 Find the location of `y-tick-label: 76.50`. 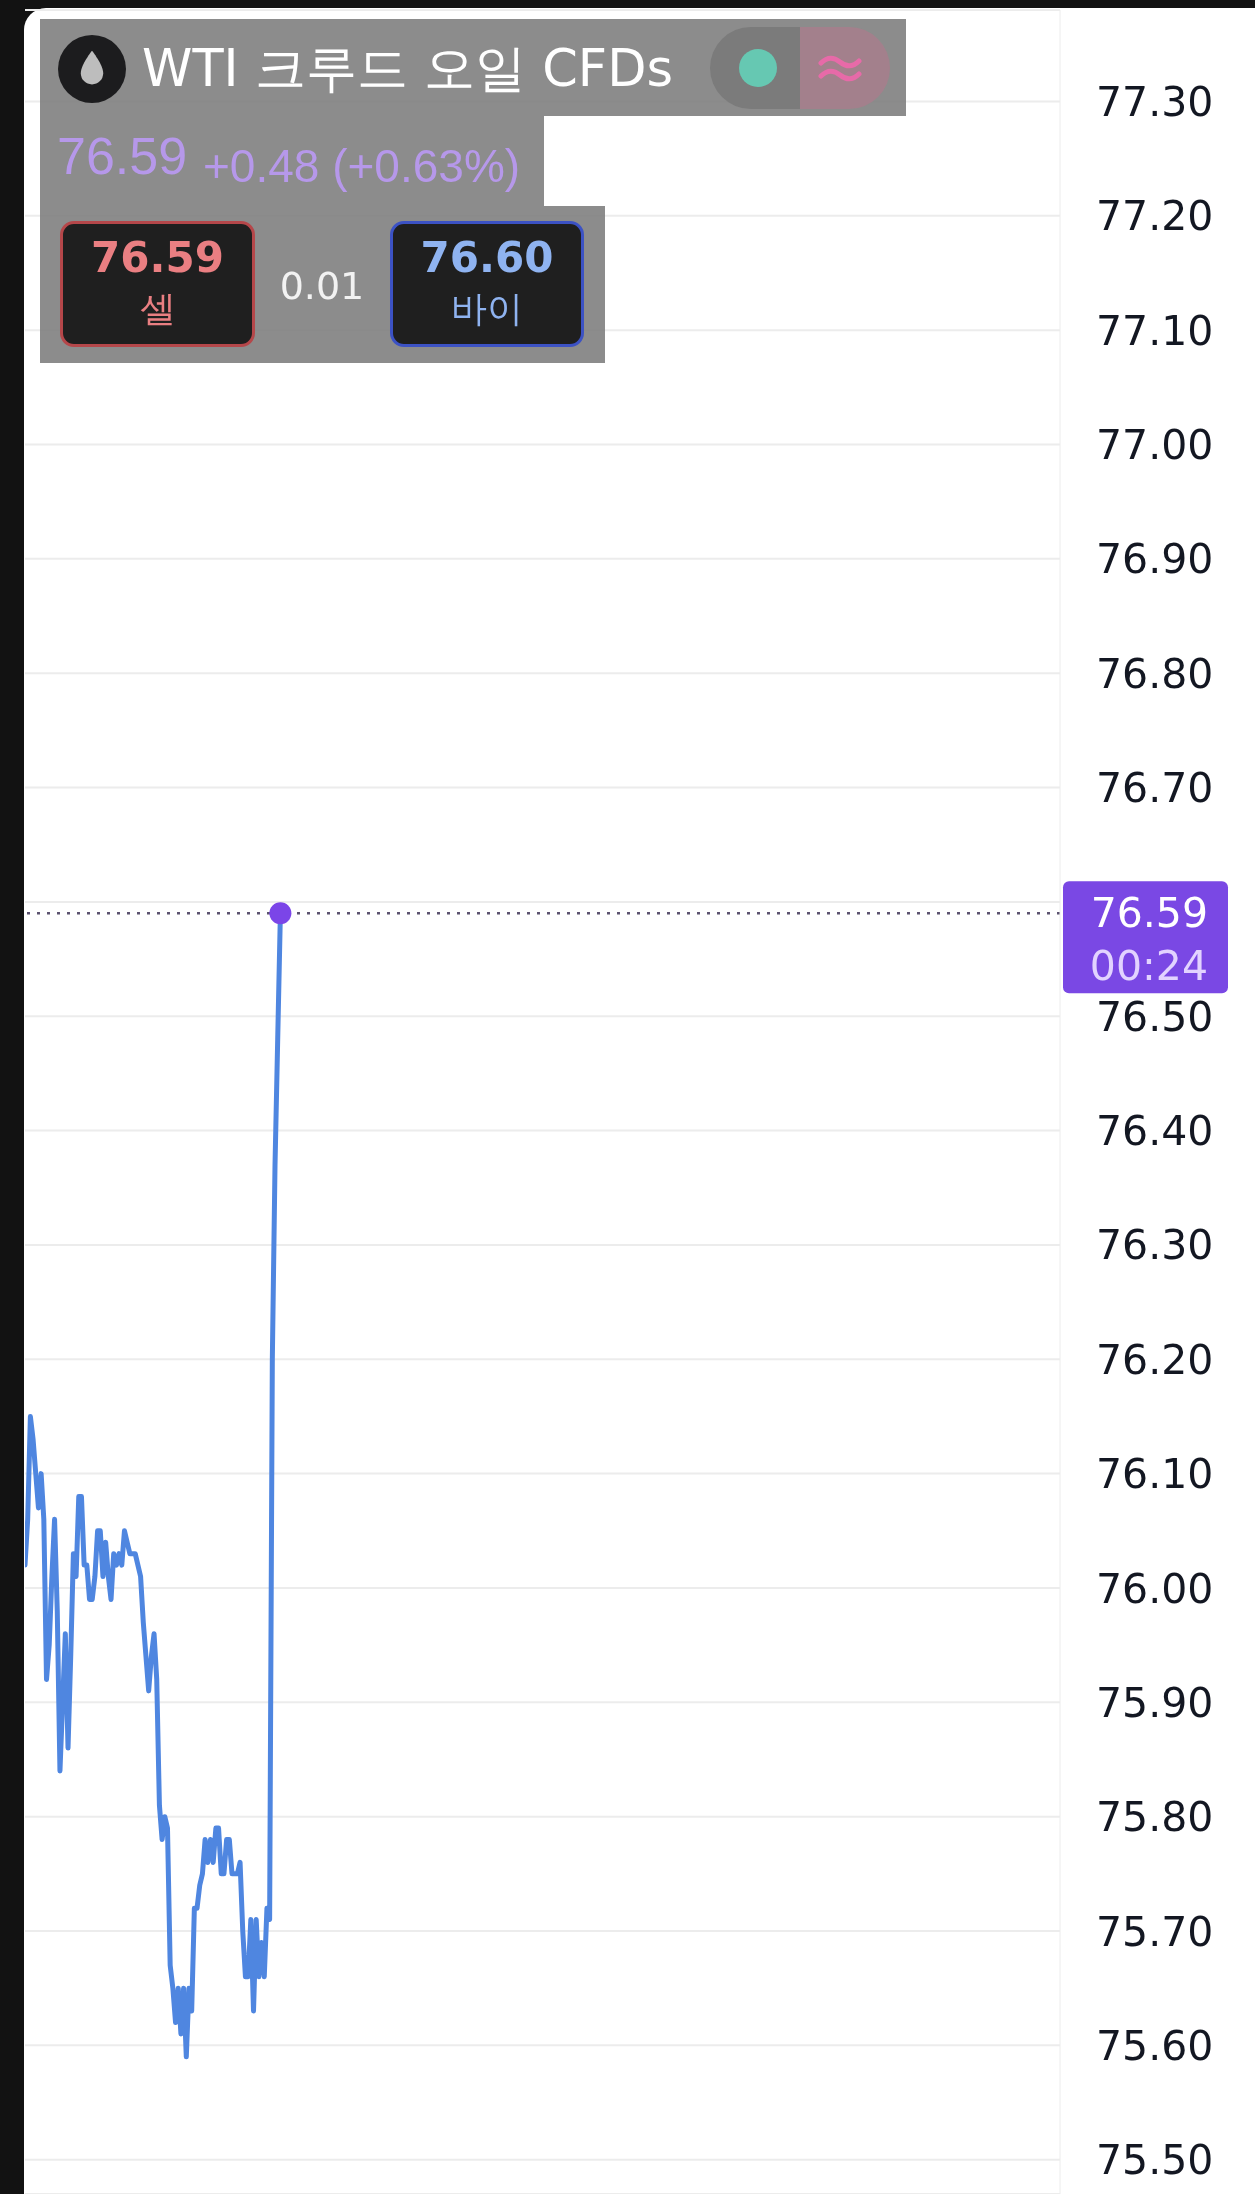

y-tick-label: 76.50 is located at coordinates (1155, 1016).